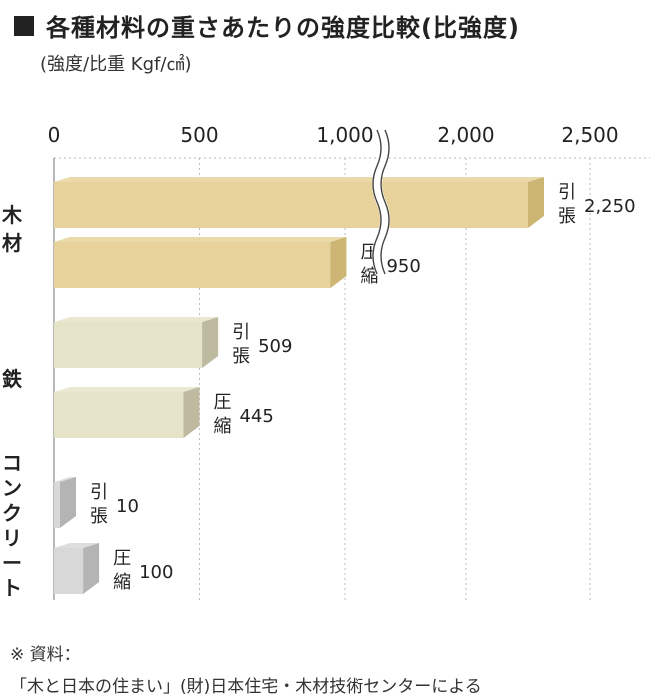 The image size is (660, 700). What do you see at coordinates (12, 563) in the screenshot?
I see `category-label: ー` at bounding box center [12, 563].